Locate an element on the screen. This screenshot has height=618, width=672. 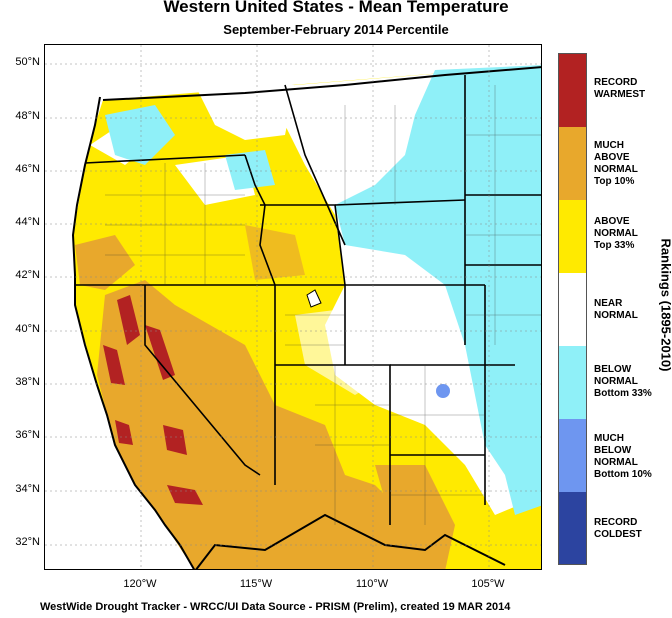
legend-swatch-much-above is located at coordinates (572, 163).